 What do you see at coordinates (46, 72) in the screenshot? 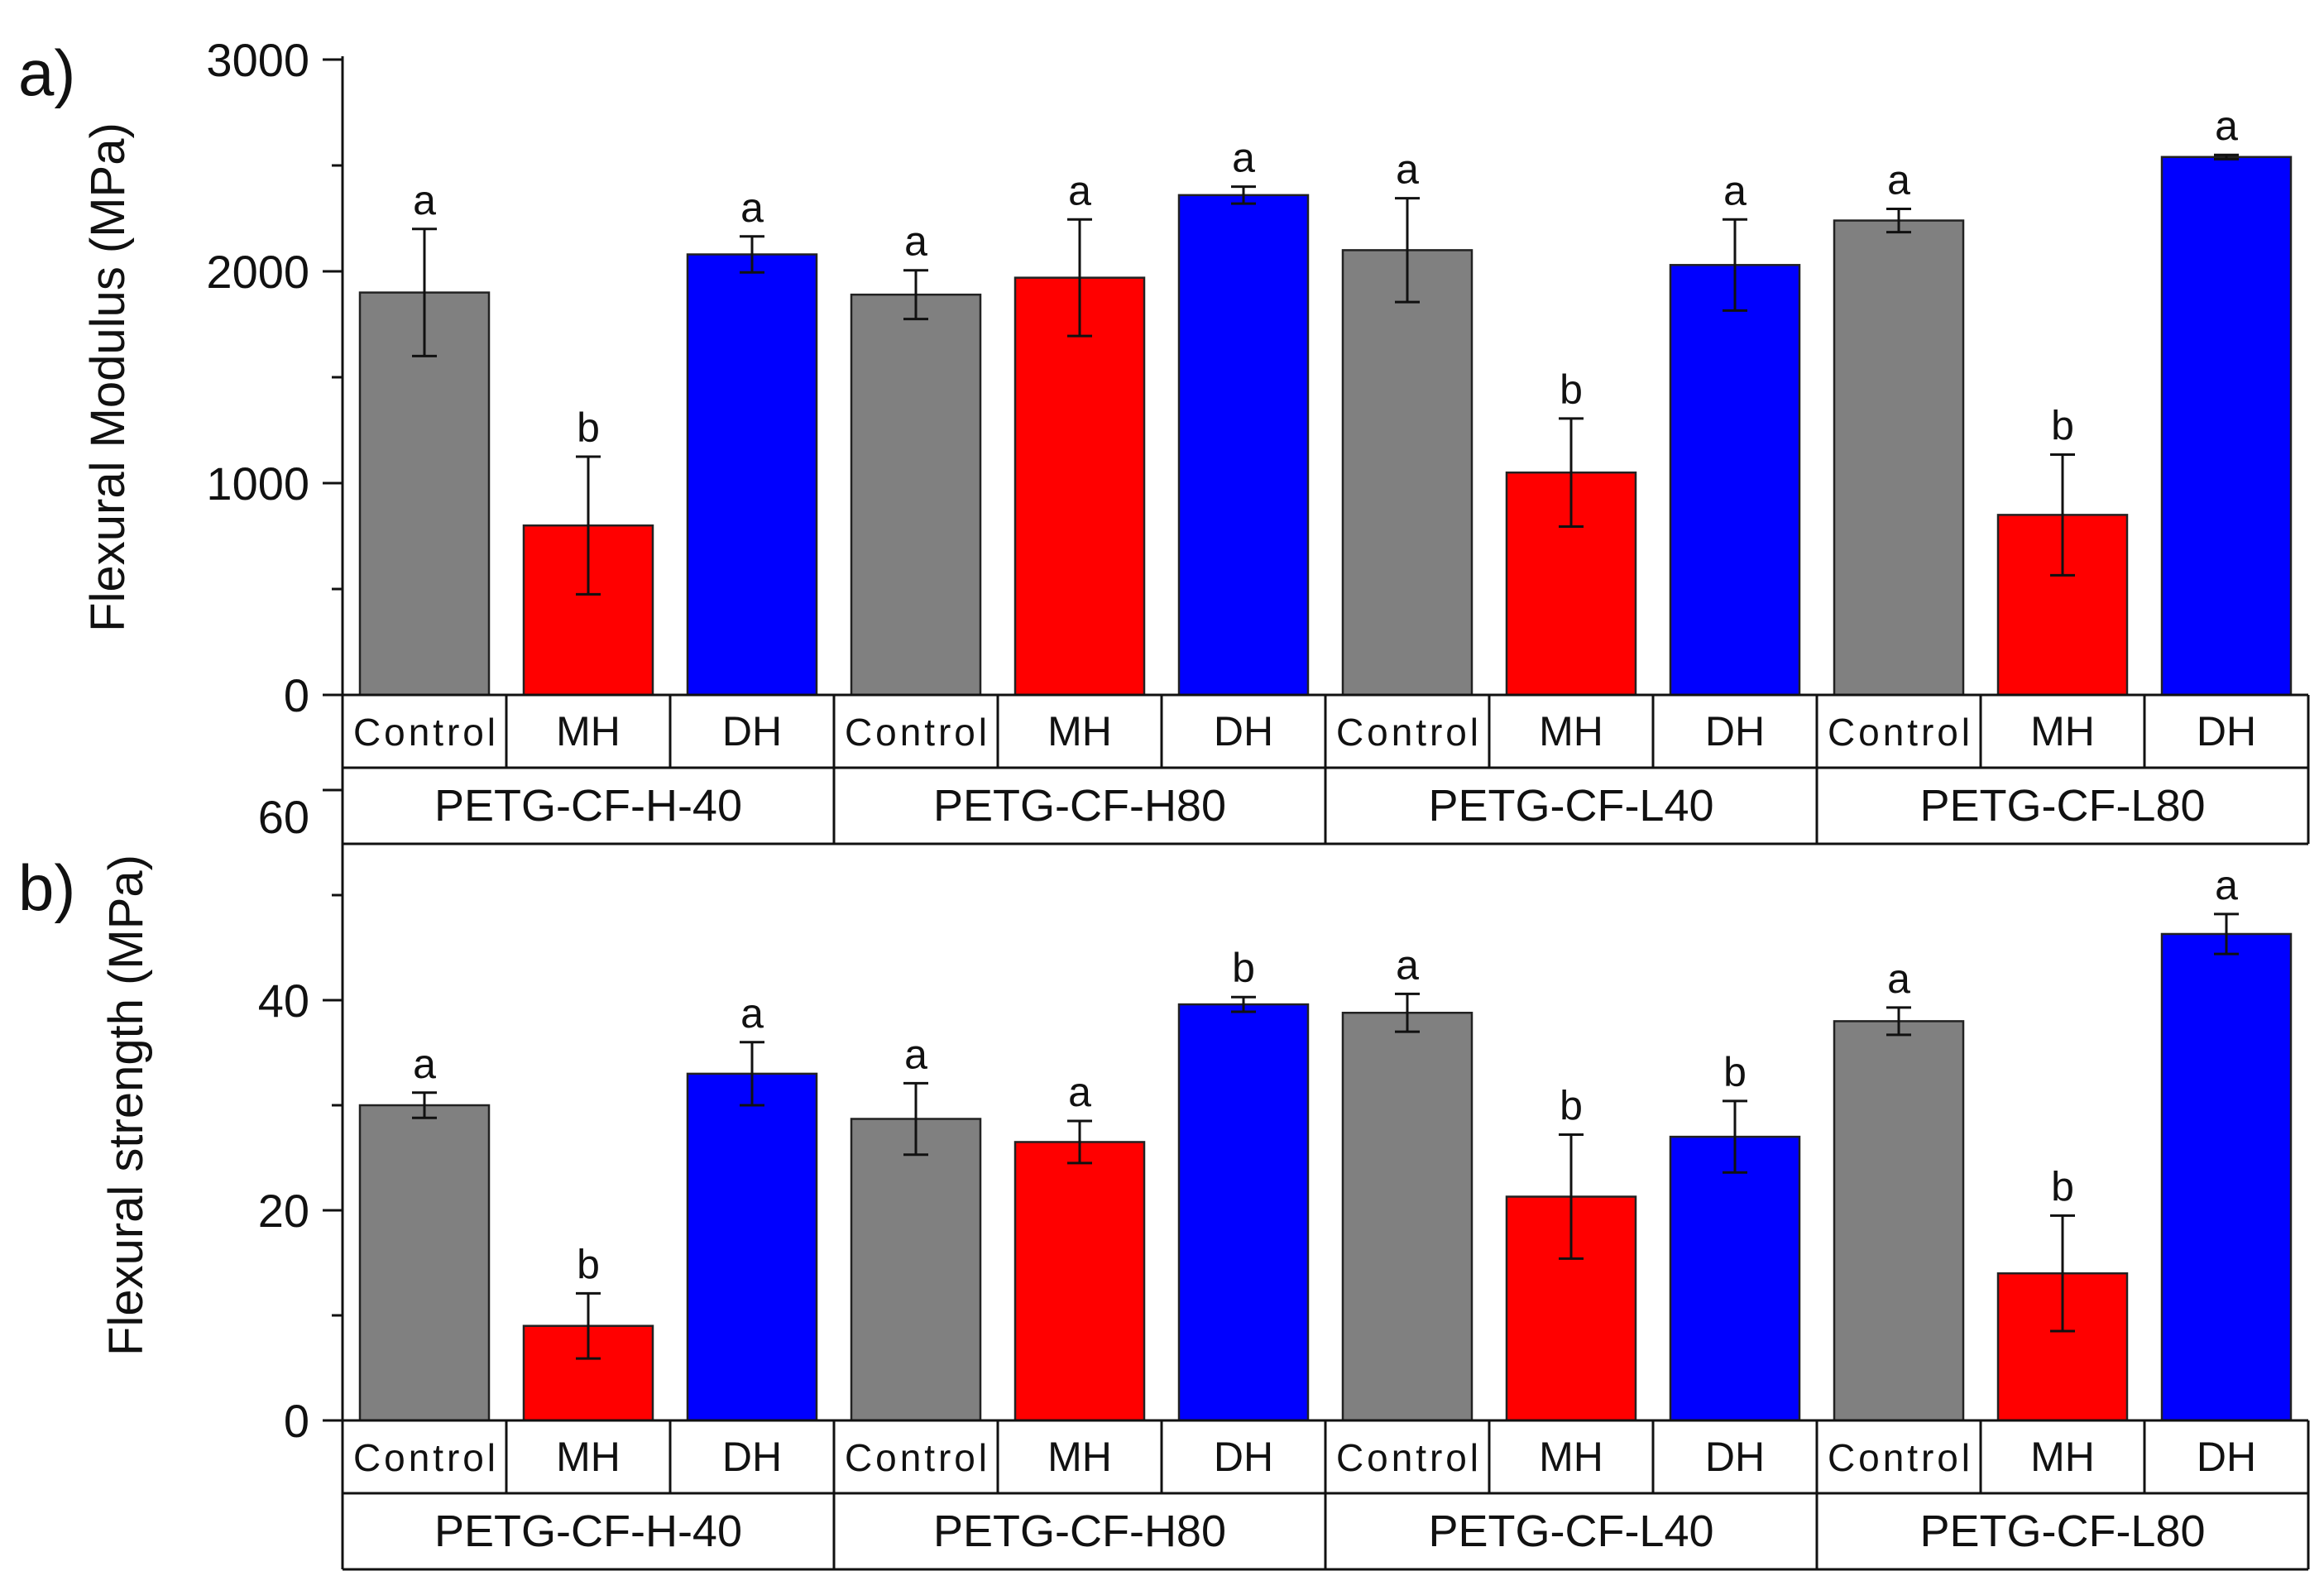
I see `panel-label: a)` at bounding box center [46, 72].